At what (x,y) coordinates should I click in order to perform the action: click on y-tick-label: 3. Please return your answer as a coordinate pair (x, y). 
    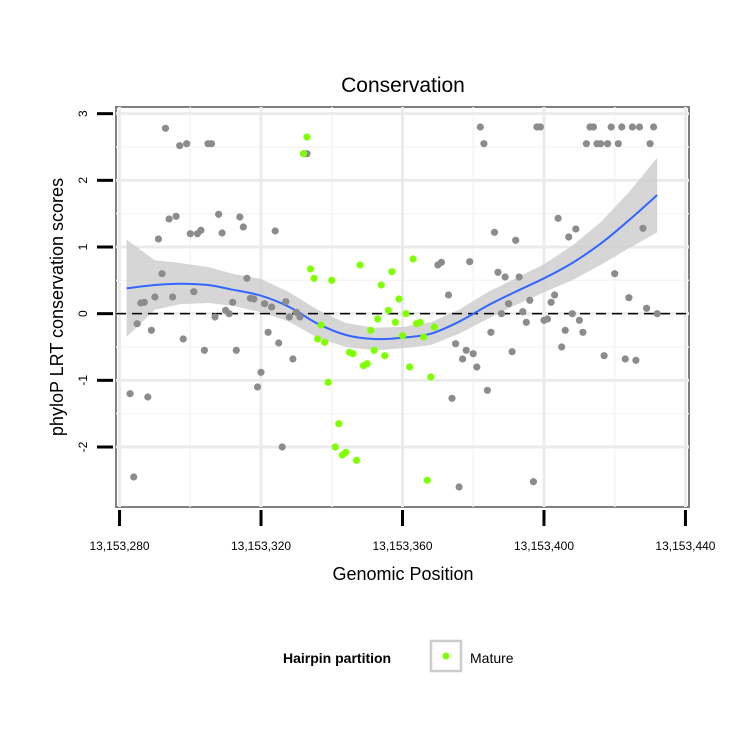
    Looking at the image, I should click on (83, 113).